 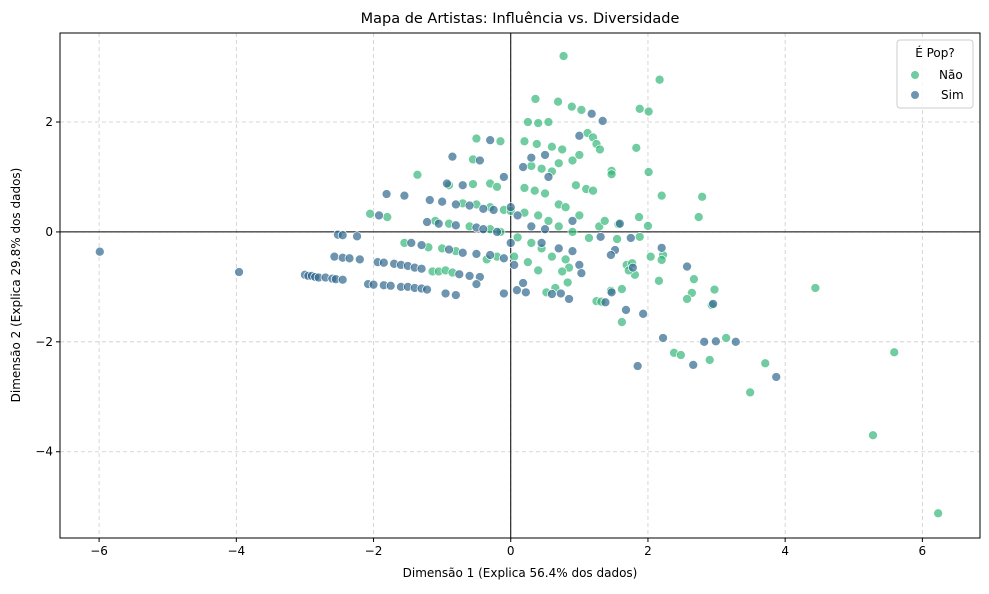 What do you see at coordinates (952, 95) in the screenshot?
I see `legend-label-sim: Sim` at bounding box center [952, 95].